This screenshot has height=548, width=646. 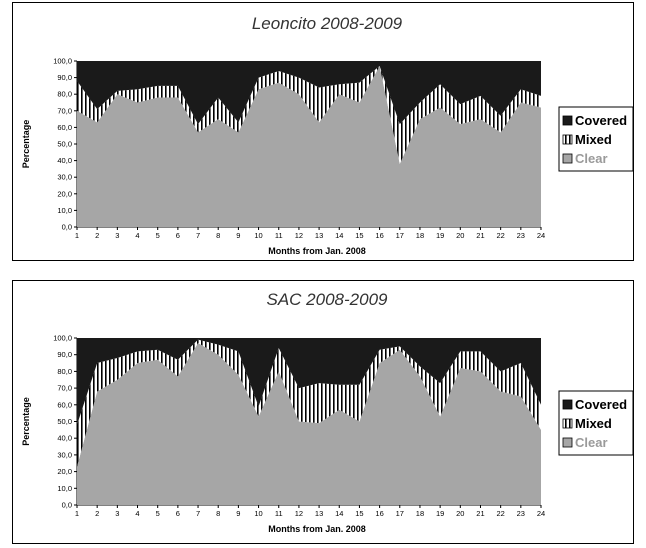 What do you see at coordinates (328, 299) in the screenshot?
I see `chart-title: SAC 2008-2009` at bounding box center [328, 299].